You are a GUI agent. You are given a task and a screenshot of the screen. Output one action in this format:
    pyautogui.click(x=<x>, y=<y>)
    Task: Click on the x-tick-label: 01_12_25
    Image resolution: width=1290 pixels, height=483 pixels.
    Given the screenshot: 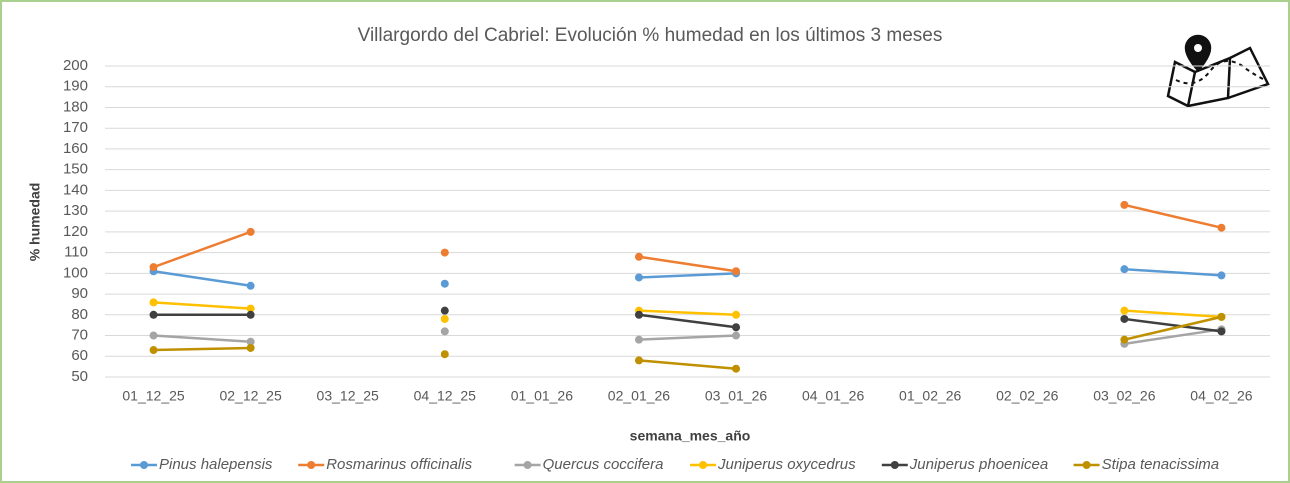 What is the action you would take?
    pyautogui.click(x=153, y=396)
    